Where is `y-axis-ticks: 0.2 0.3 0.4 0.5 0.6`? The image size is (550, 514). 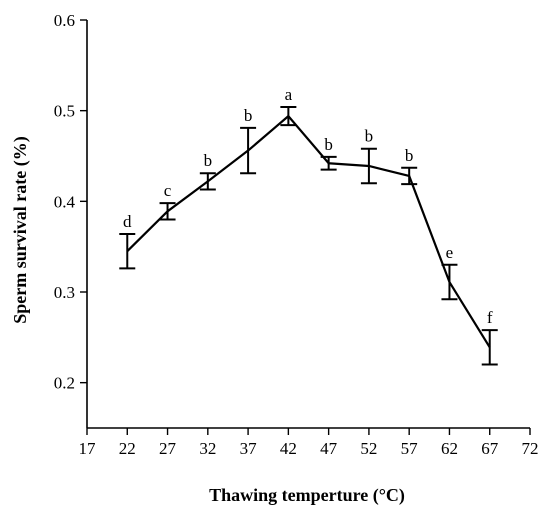
y-axis-ticks: 0.2 0.3 0.4 0.5 0.6 is located at coordinates (70, 202).